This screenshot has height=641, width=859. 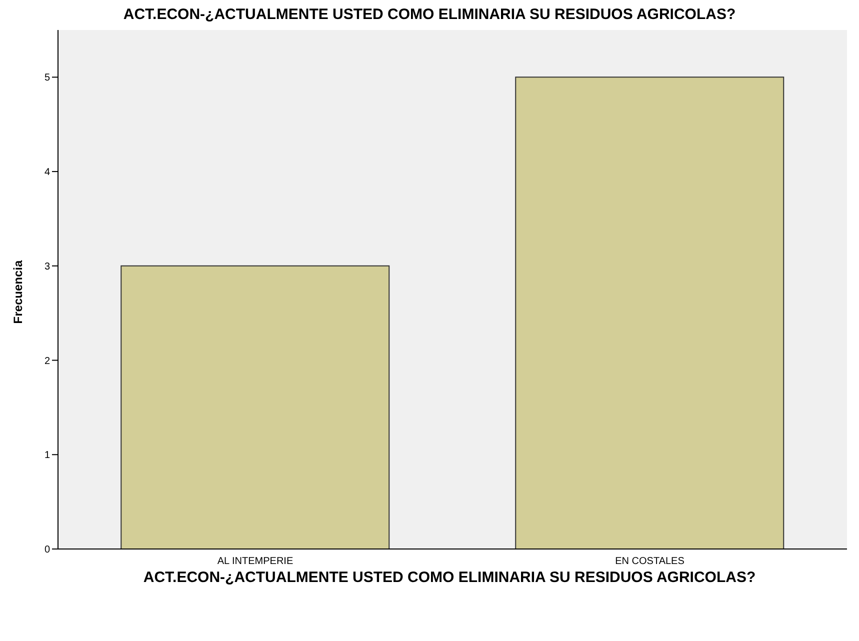 I want to click on x-axis-title: ACT.ECON-¿ACTUALMENTE USTED COMO ELIMINARIA SU RESIDUOS AGRICOLAS?, so click(x=449, y=577).